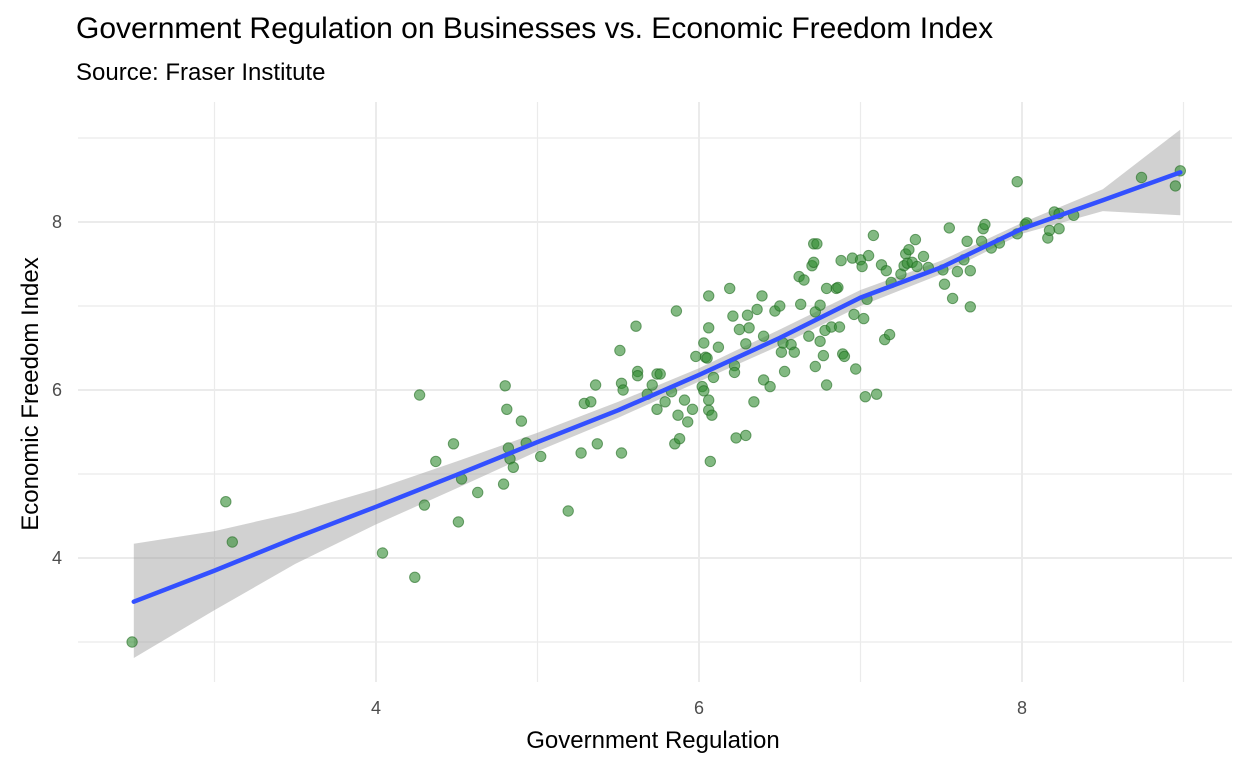 The image size is (1248, 768). Describe the element at coordinates (57, 390) in the screenshot. I see `y-tick-label: 6` at that location.